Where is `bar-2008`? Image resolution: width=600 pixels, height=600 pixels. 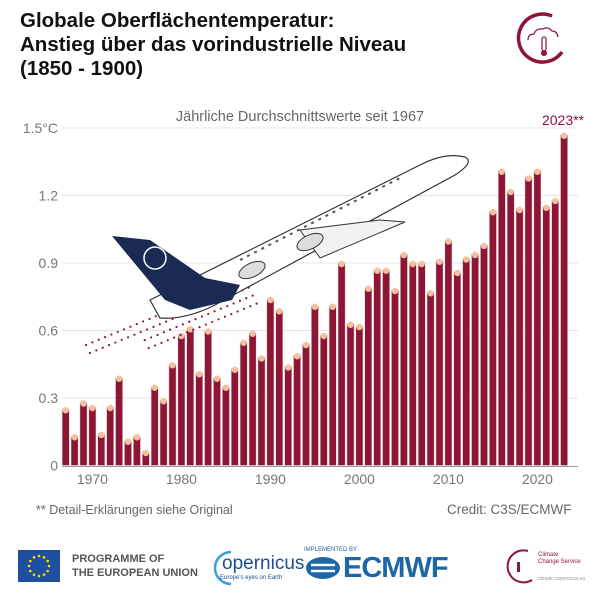
bar-2008 is located at coordinates (430, 378).